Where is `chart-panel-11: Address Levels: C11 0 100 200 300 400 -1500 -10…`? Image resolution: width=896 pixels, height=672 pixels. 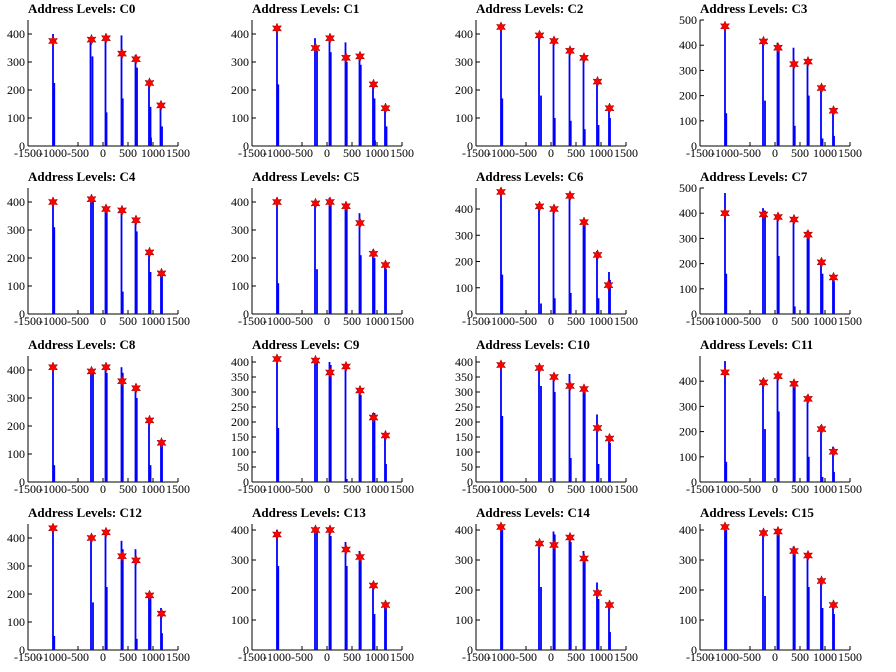
chart-panel-11: Address Levels: C11 0 100 200 300 400 -1500 -10… is located at coordinates (781, 418).